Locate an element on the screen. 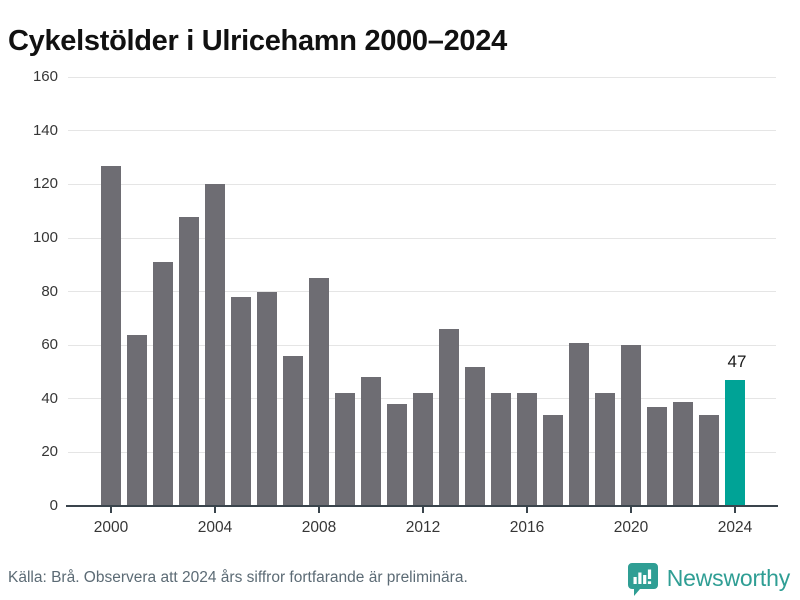 The height and width of the screenshot is (600, 800). x-axis-label-2000: 2000 is located at coordinates (111, 527).